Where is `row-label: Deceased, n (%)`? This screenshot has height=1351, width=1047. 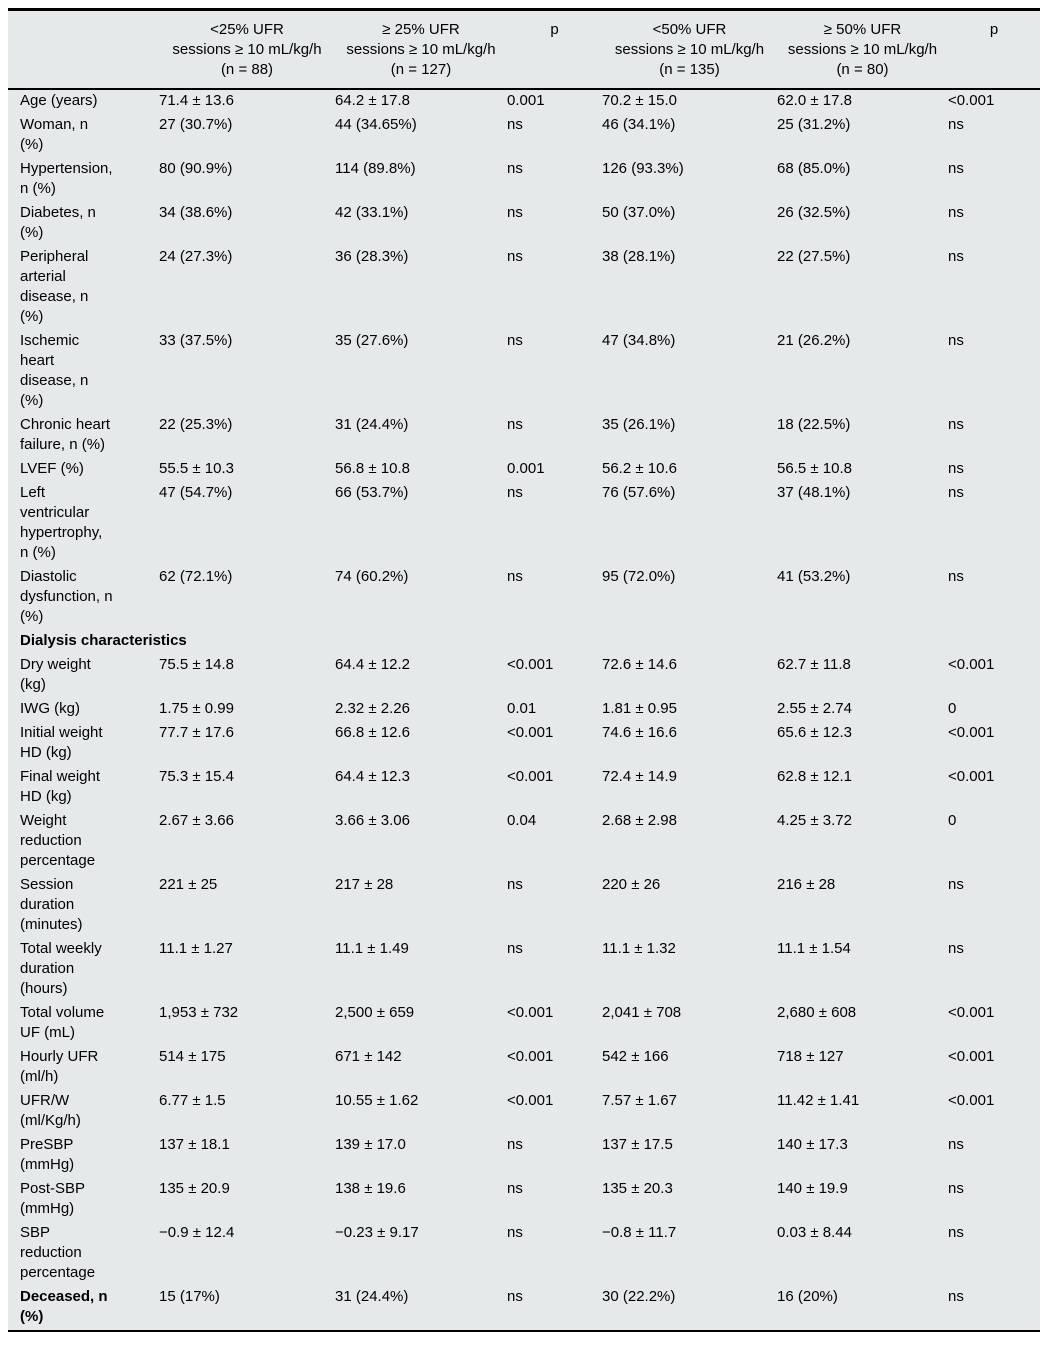 row-label: Deceased, n (%) is located at coordinates (64, 1306).